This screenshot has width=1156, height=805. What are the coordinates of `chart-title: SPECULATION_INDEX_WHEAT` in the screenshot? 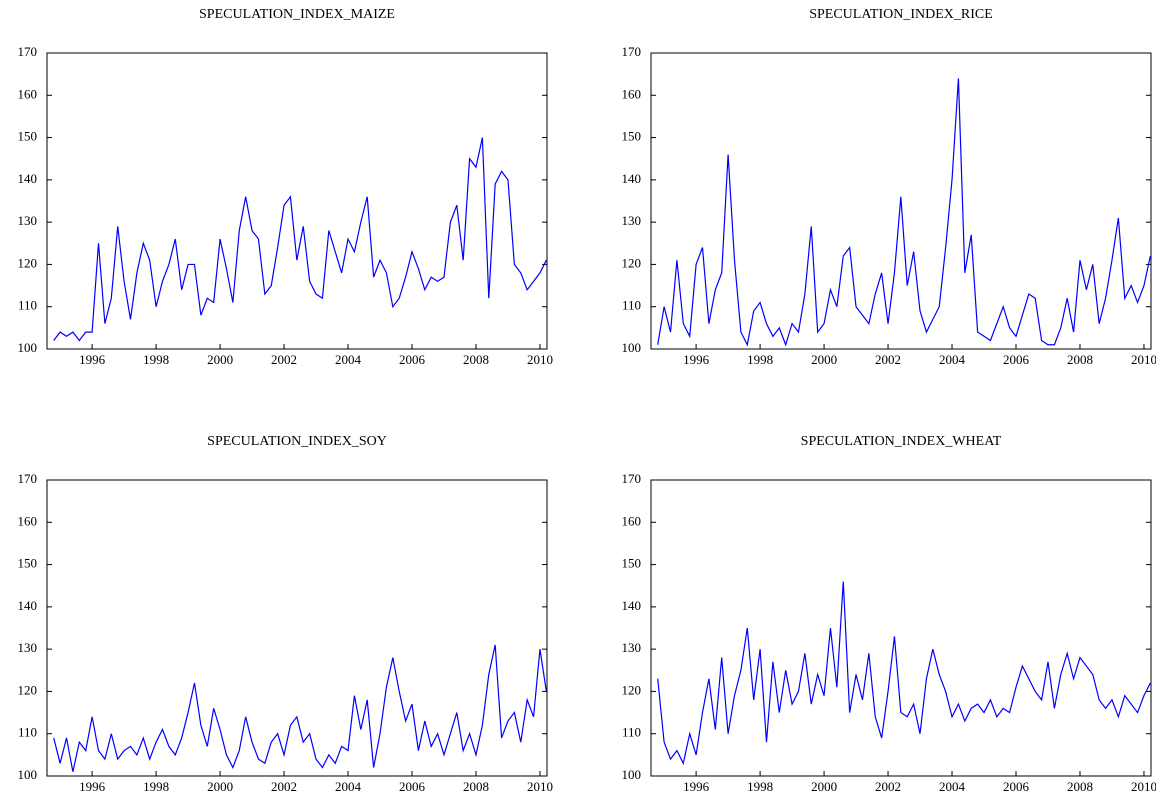 It's located at (901, 441).